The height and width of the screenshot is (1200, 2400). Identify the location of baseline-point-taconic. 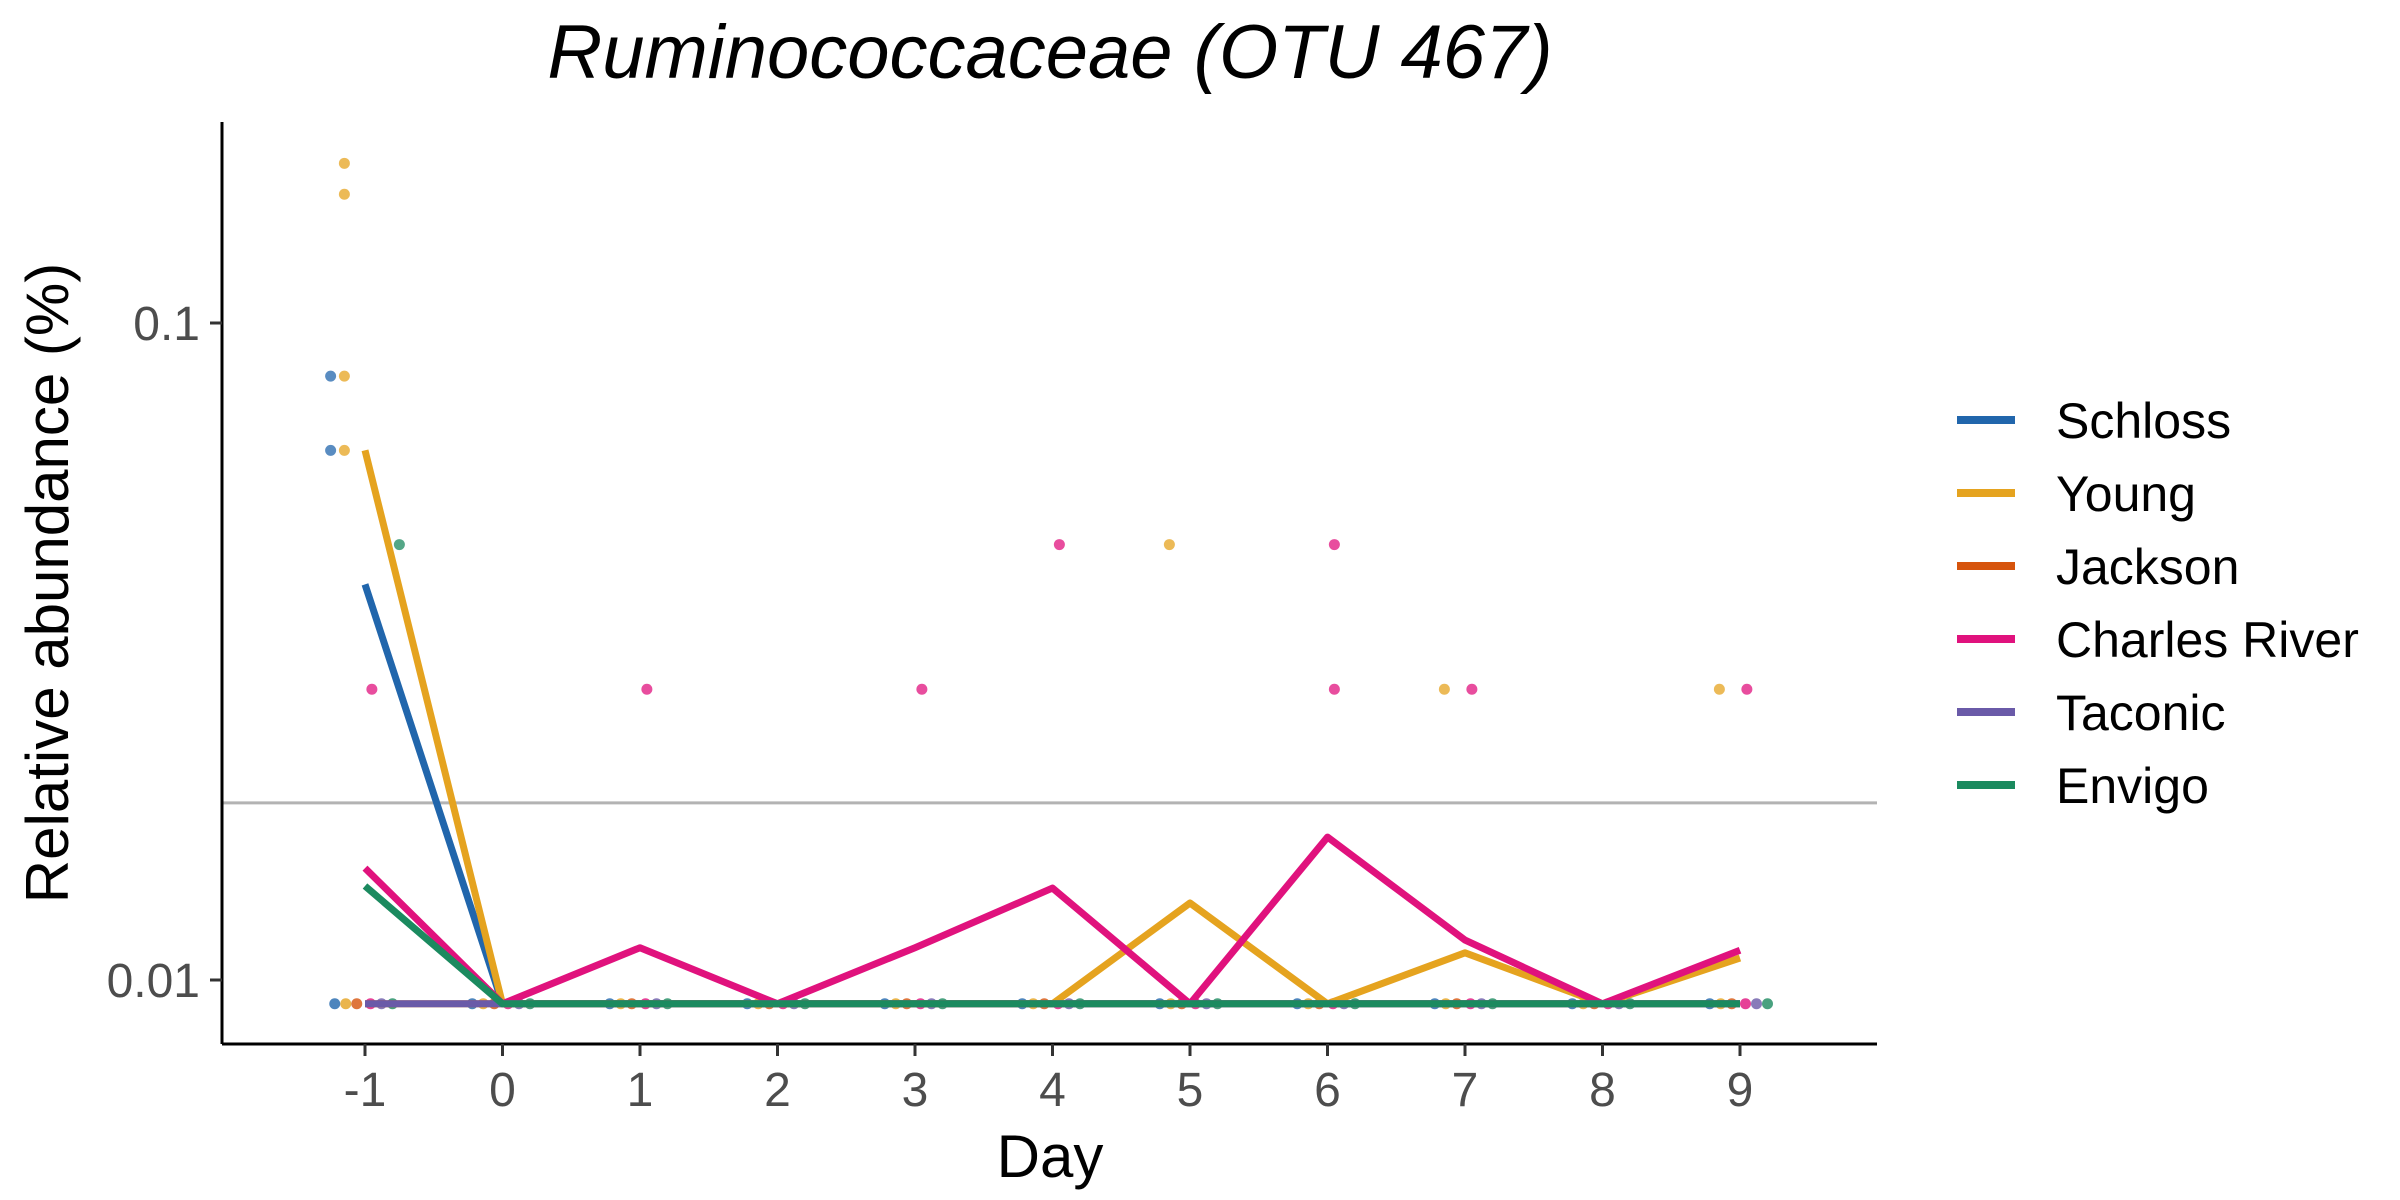
(1756, 1004).